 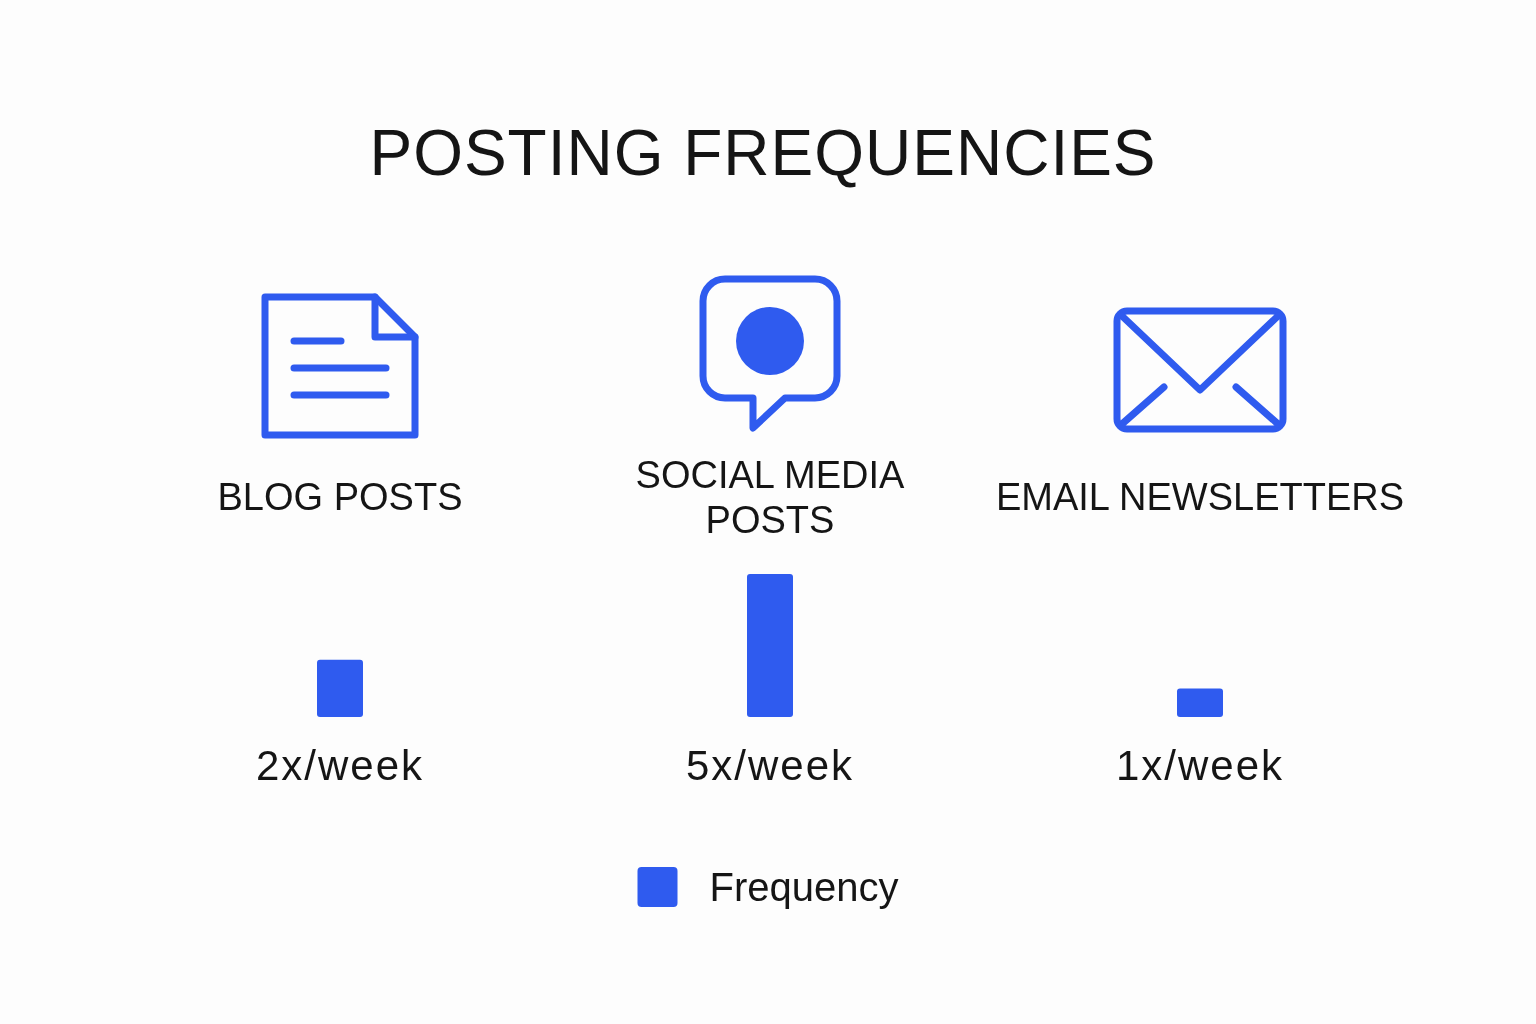 I want to click on legend-label: Frequency, so click(x=804, y=887).